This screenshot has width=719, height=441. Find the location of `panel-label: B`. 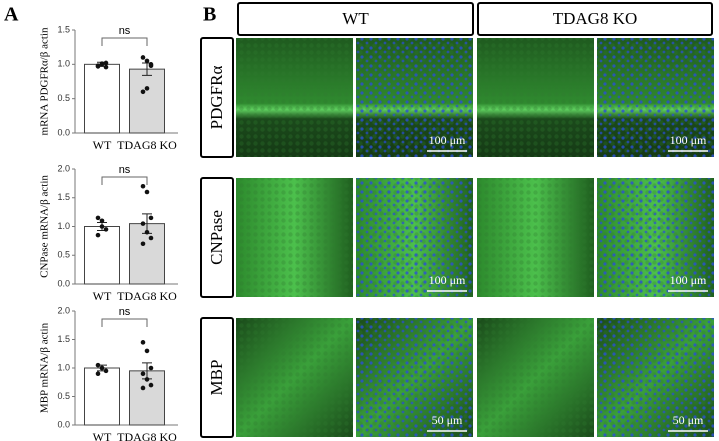

panel-label: B is located at coordinates (209, 15).